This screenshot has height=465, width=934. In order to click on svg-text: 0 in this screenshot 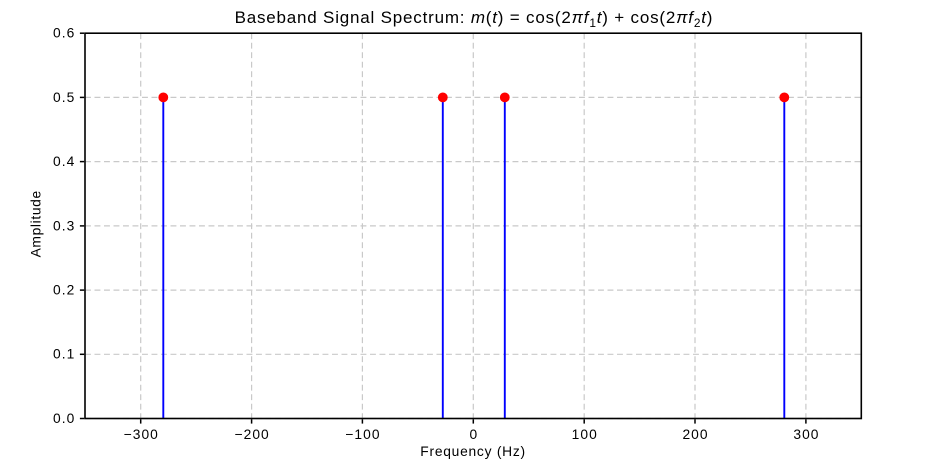, I will do `click(473, 434)`.